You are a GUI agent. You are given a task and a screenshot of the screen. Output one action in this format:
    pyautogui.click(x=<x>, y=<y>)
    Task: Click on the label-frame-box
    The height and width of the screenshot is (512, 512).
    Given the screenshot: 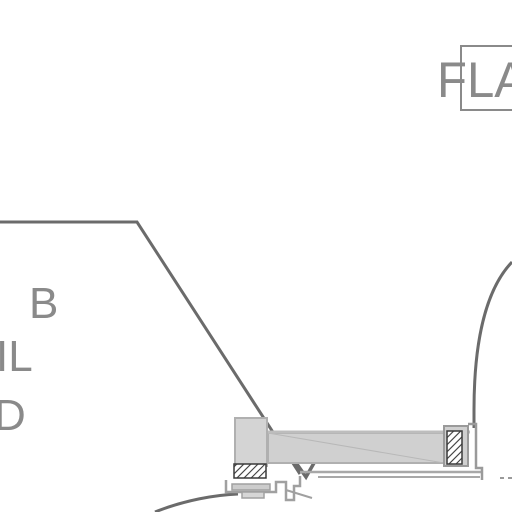 What is the action you would take?
    pyautogui.click(x=486, y=78)
    